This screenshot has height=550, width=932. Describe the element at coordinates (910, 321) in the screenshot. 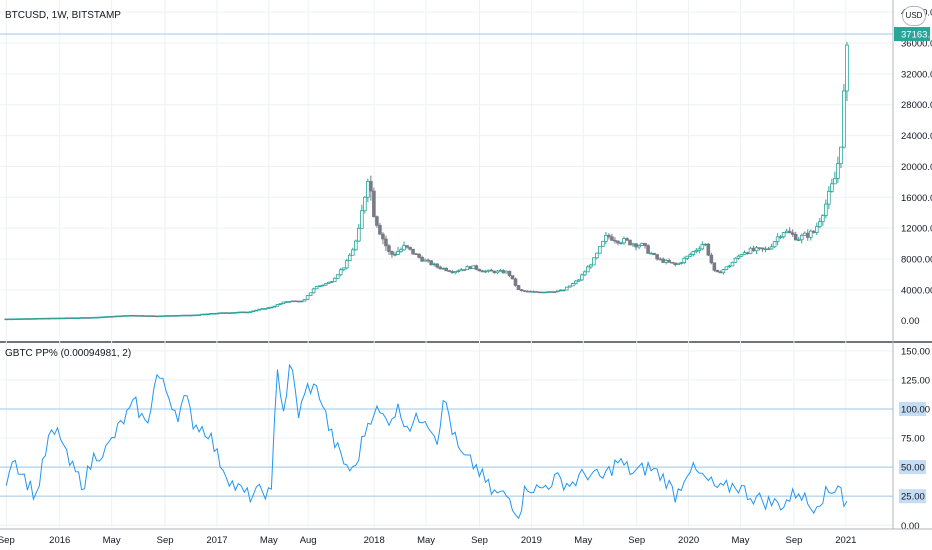

I see `price-tick-label: 0.00` at that location.